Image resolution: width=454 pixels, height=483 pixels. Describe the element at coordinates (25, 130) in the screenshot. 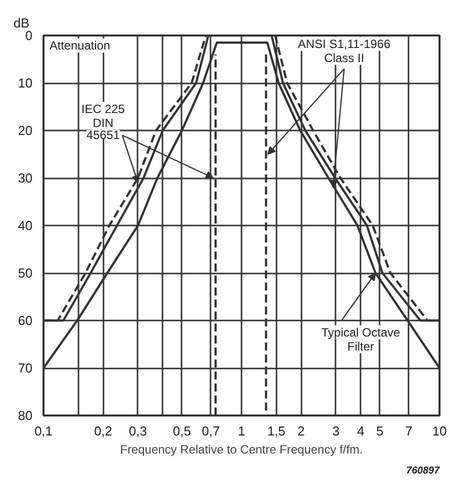

I see `y-tick-label: 20` at that location.